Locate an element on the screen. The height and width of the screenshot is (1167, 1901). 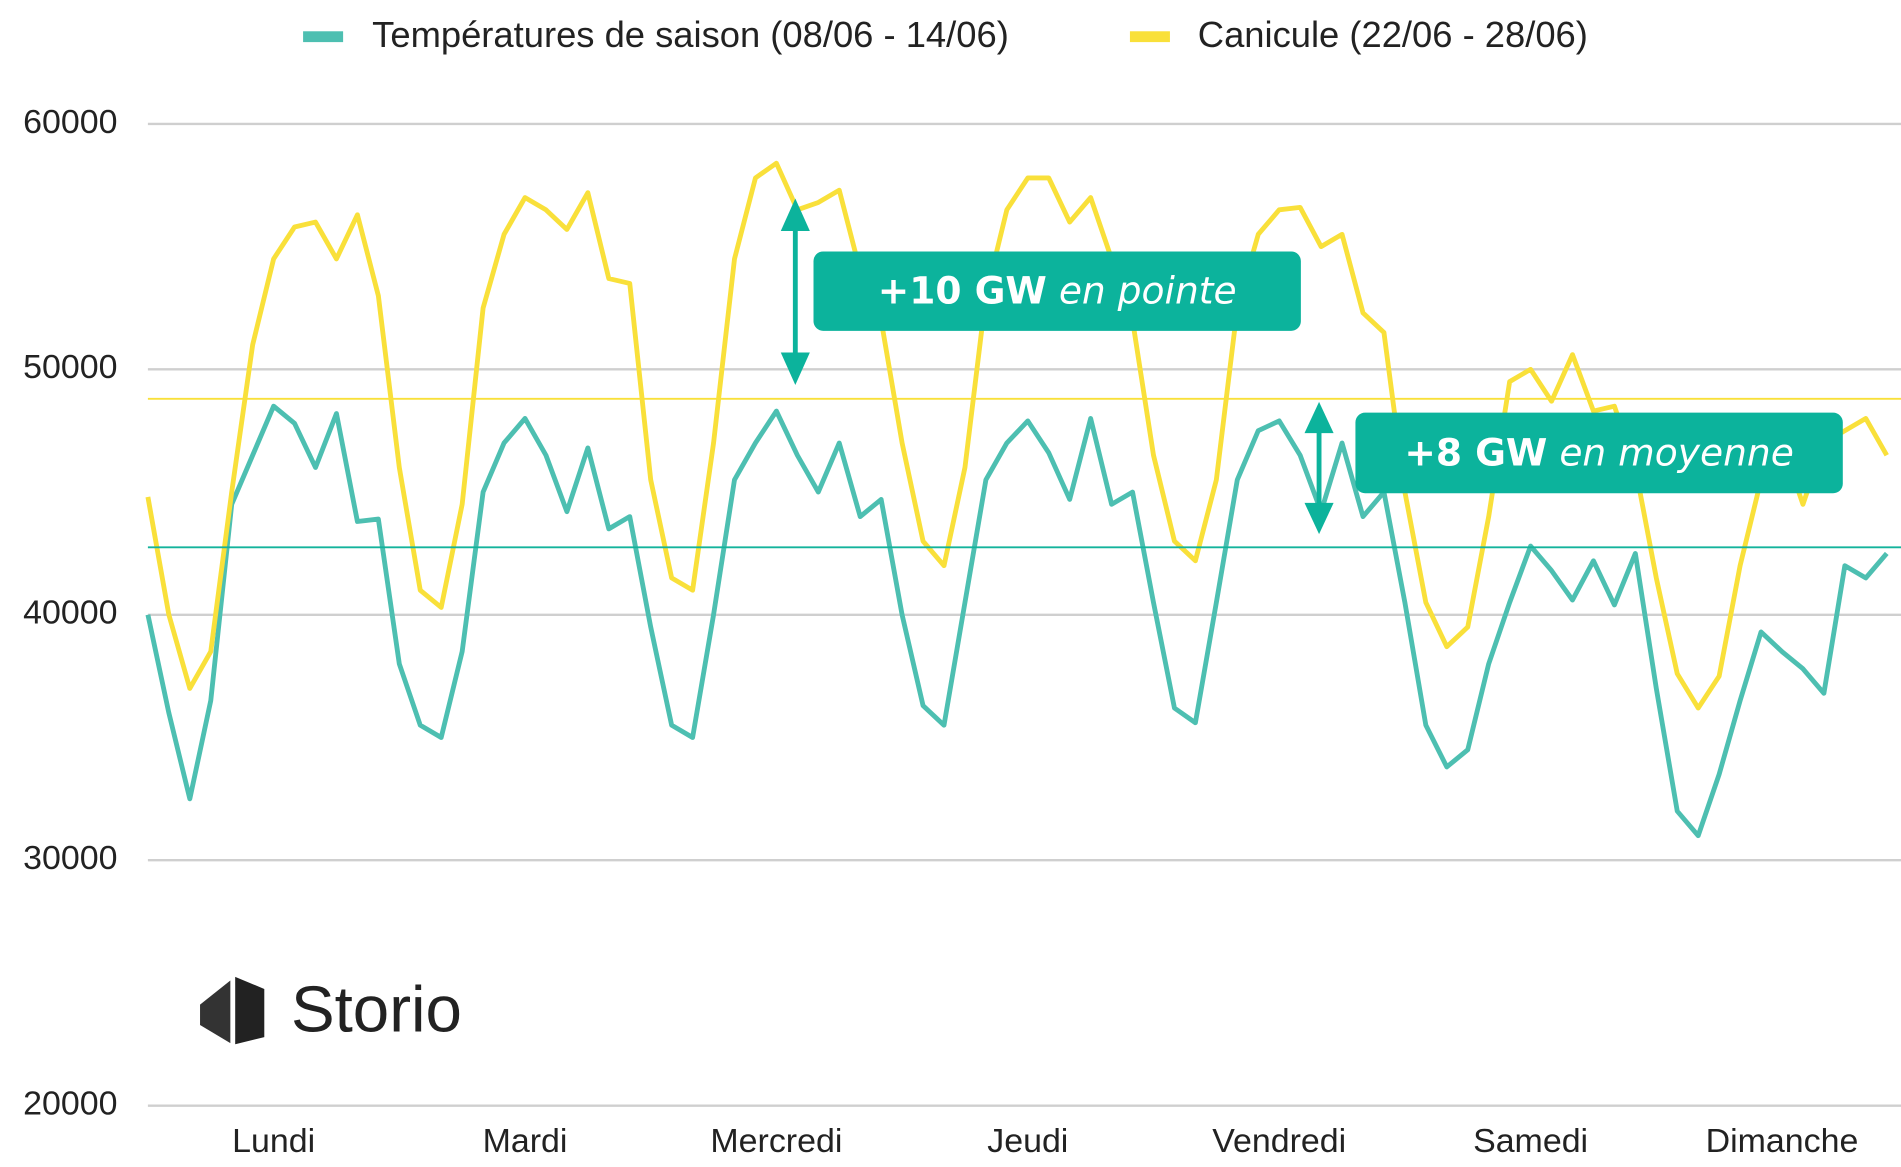
y-tick-label: 30000 is located at coordinates (70, 858).